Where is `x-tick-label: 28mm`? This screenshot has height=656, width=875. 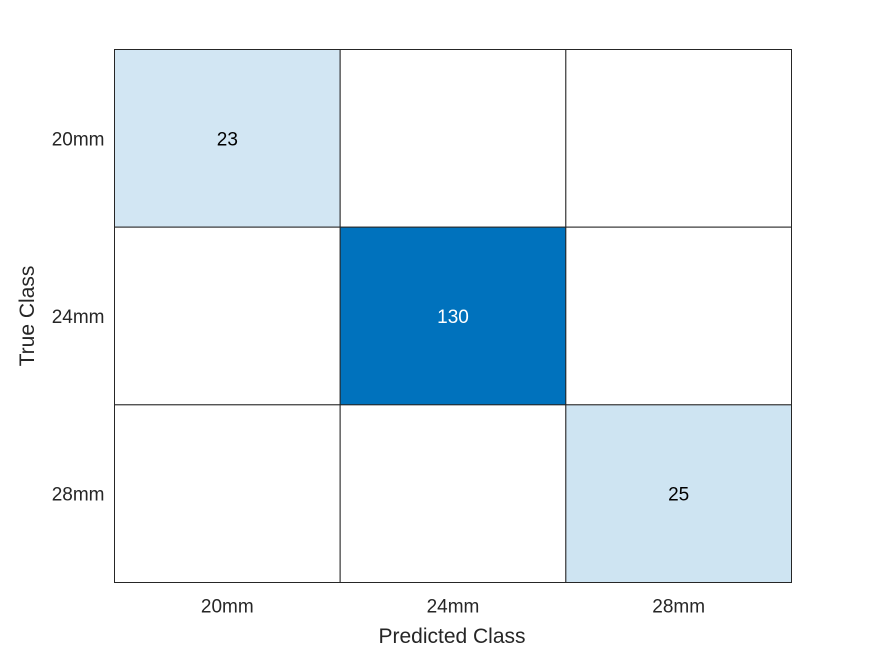 x-tick-label: 28mm is located at coordinates (678, 607).